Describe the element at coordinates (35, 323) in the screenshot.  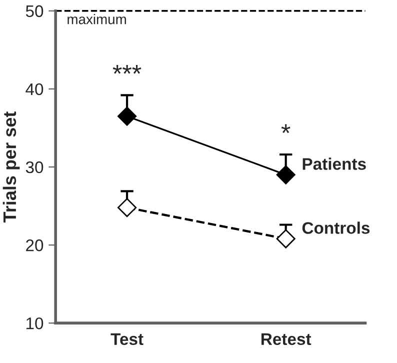
I see `y-tick-label: 10` at that location.